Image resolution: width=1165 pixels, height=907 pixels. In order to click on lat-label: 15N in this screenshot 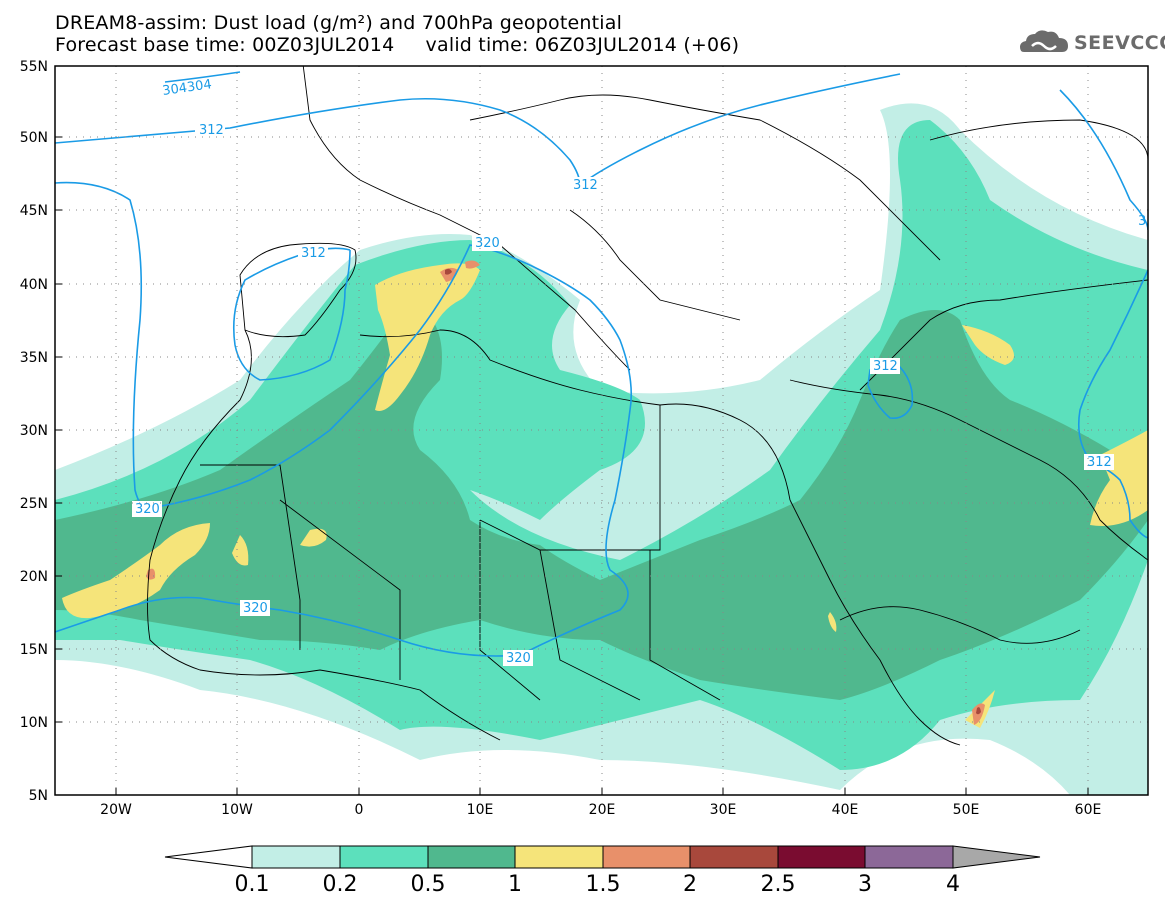, I will do `click(34, 650)`.